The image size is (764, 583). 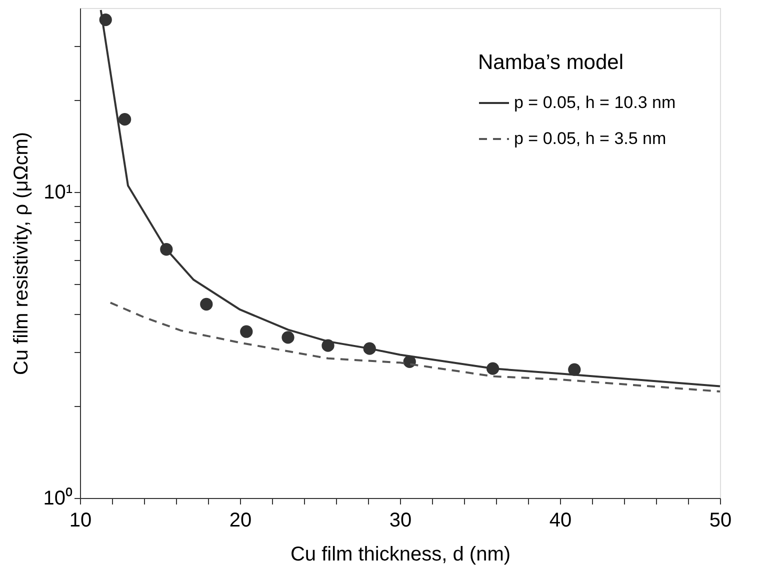 What do you see at coordinates (400, 521) in the screenshot?
I see `x-tick-label: 30` at bounding box center [400, 521].